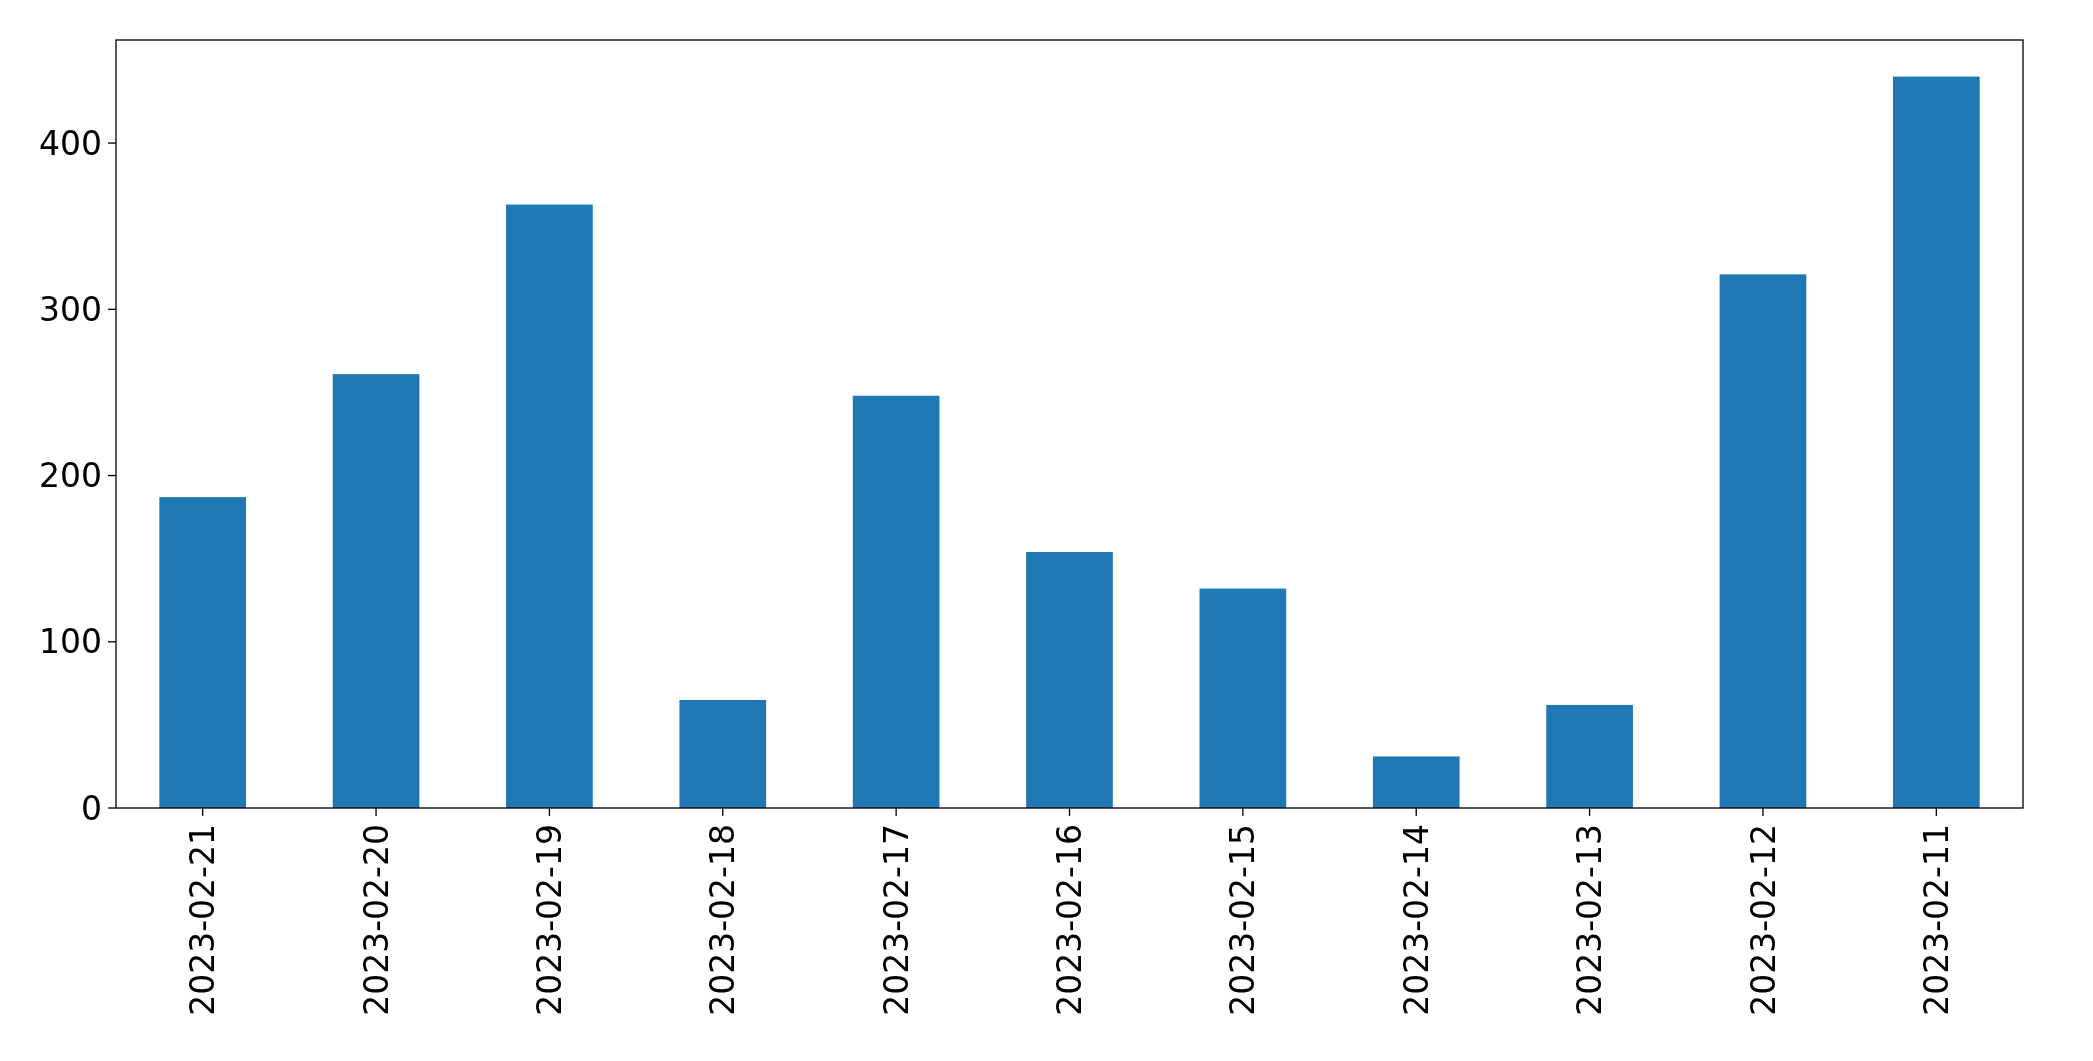 The width and height of the screenshot is (2093, 1061). What do you see at coordinates (203, 920) in the screenshot?
I see `x-tick-label: 2023-02-21` at bounding box center [203, 920].